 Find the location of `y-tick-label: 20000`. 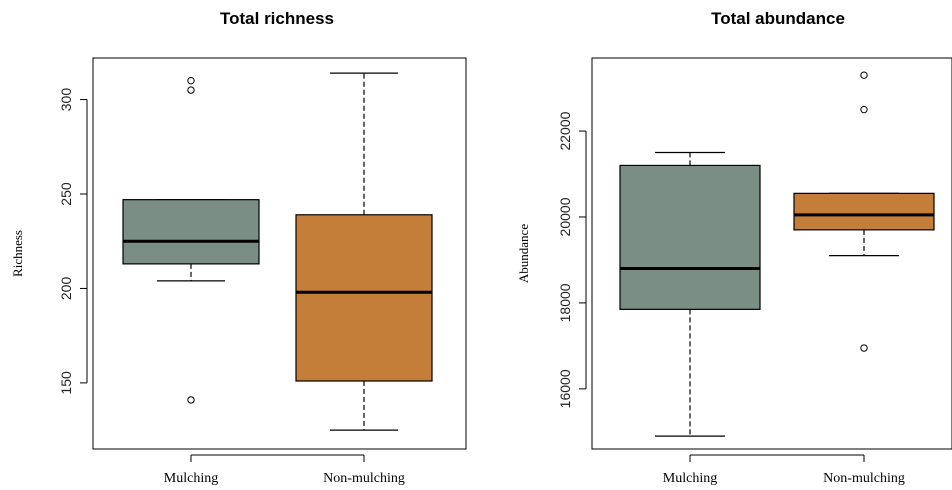

y-tick-label: 20000 is located at coordinates (565, 216).